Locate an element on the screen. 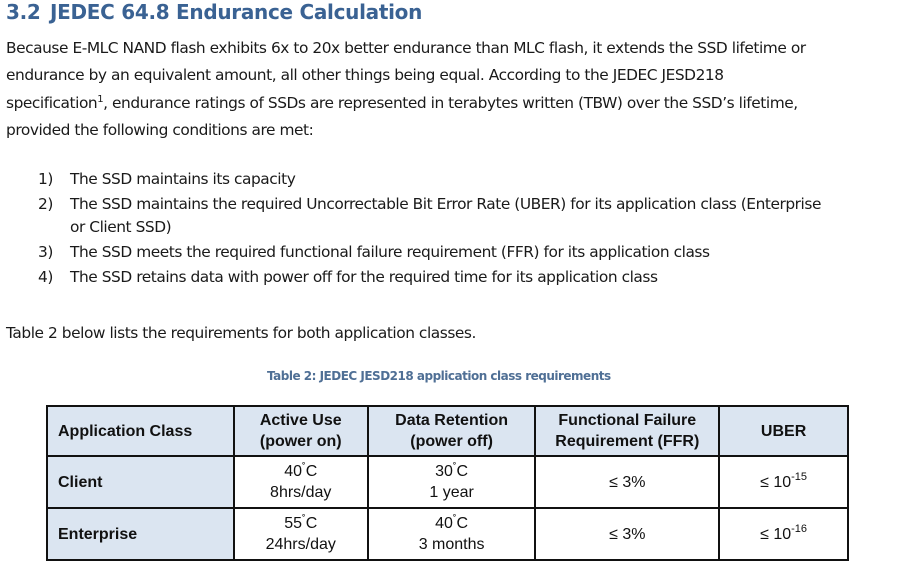  uber-exponent: -15 is located at coordinates (799, 476).